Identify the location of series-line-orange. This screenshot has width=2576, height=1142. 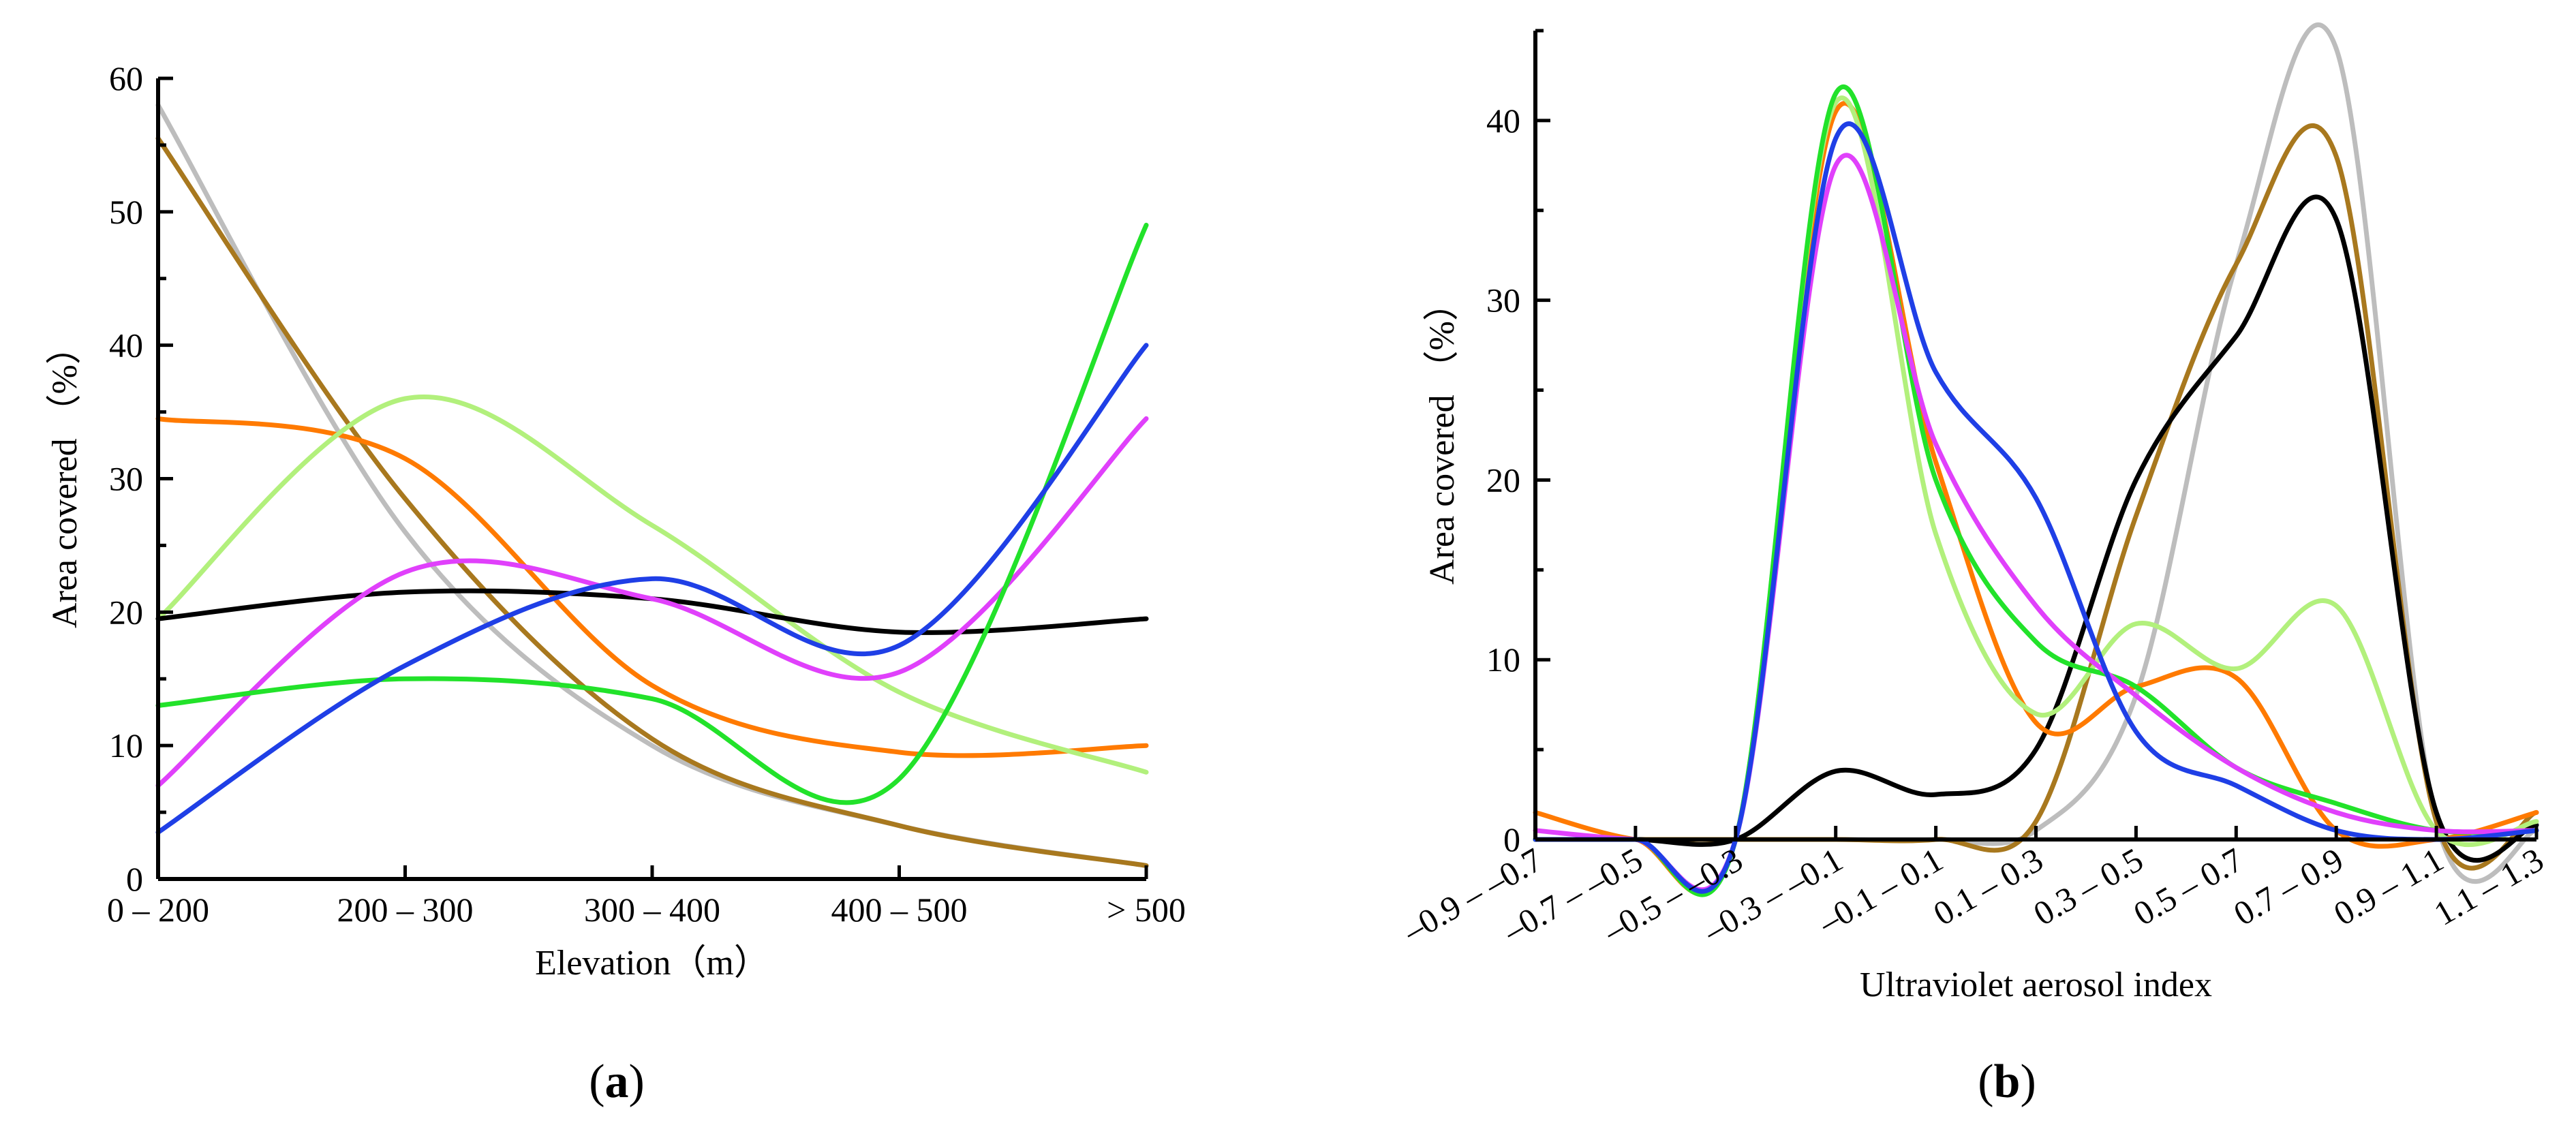
(652, 587).